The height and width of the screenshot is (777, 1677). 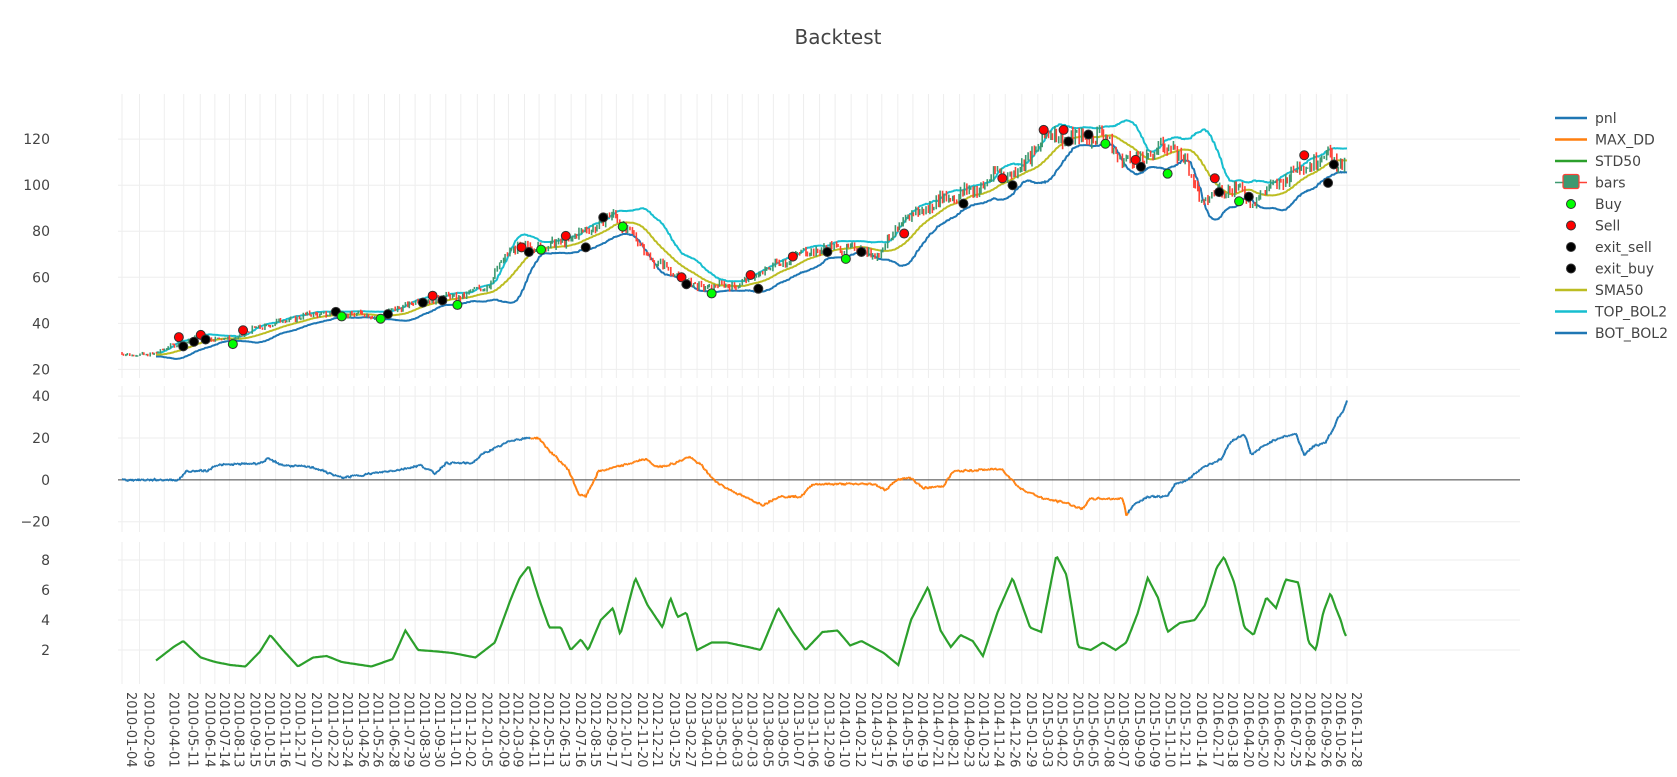 I want to click on legend-item-sell: Sell, so click(x=1593, y=227).